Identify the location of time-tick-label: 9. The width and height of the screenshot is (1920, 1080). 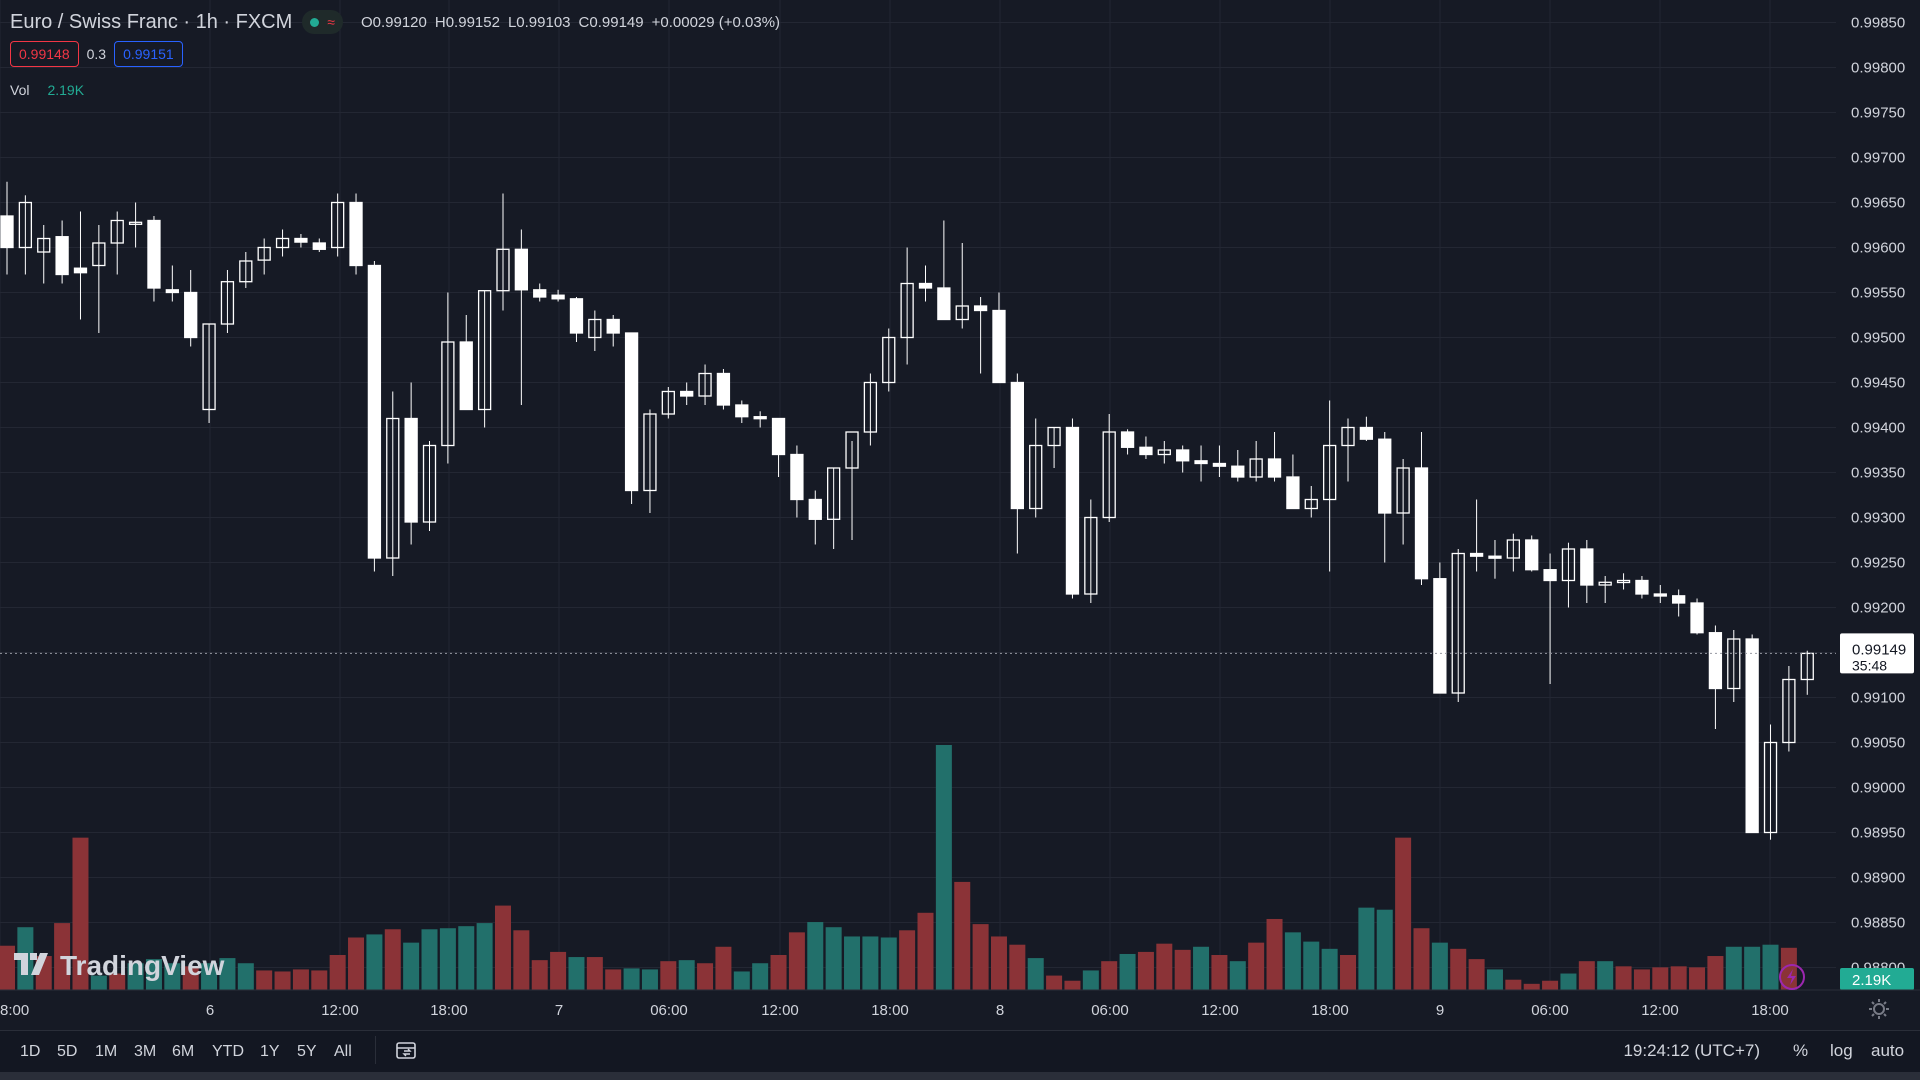
(1440, 1010).